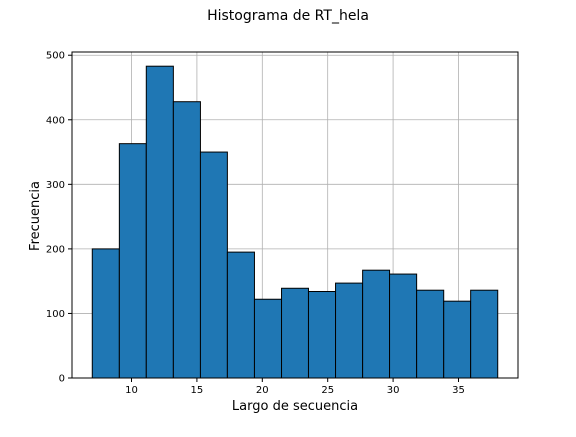  Describe the element at coordinates (55, 120) in the screenshot. I see `y-tick-label: 400` at that location.